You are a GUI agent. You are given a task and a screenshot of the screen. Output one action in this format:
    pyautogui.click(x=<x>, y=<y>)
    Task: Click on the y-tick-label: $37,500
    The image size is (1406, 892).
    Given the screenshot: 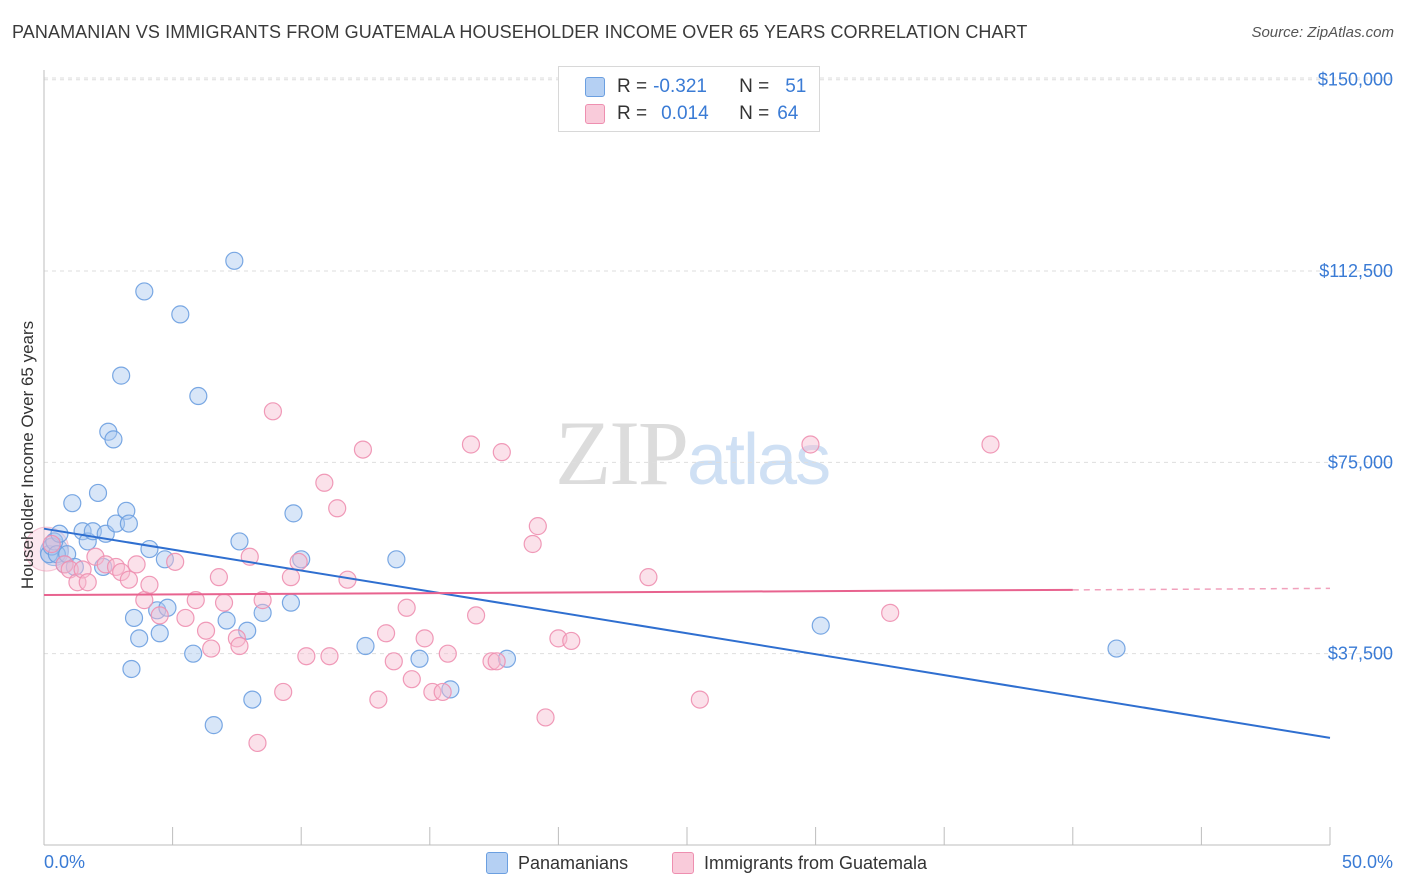 What is the action you would take?
    pyautogui.click(x=1360, y=654)
    